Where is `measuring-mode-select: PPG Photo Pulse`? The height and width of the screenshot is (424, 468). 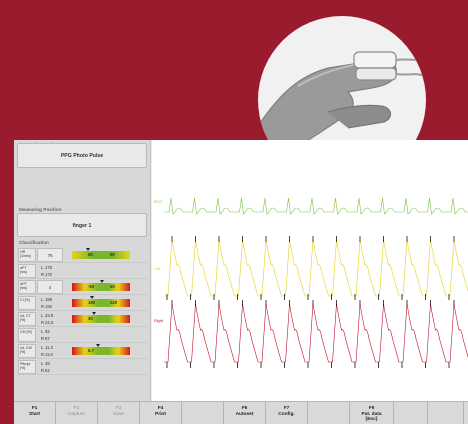
measuring-mode-select: PPG Photo Pulse is located at coordinates (82, 155).